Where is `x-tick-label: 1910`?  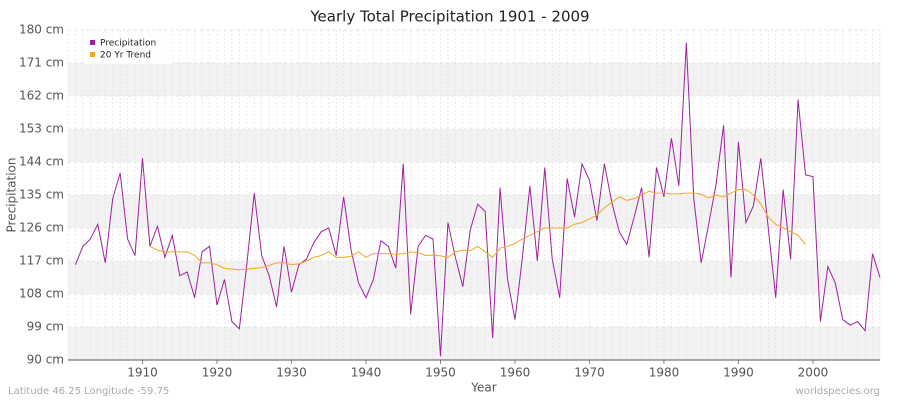
x-tick-label: 1910 is located at coordinates (142, 373).